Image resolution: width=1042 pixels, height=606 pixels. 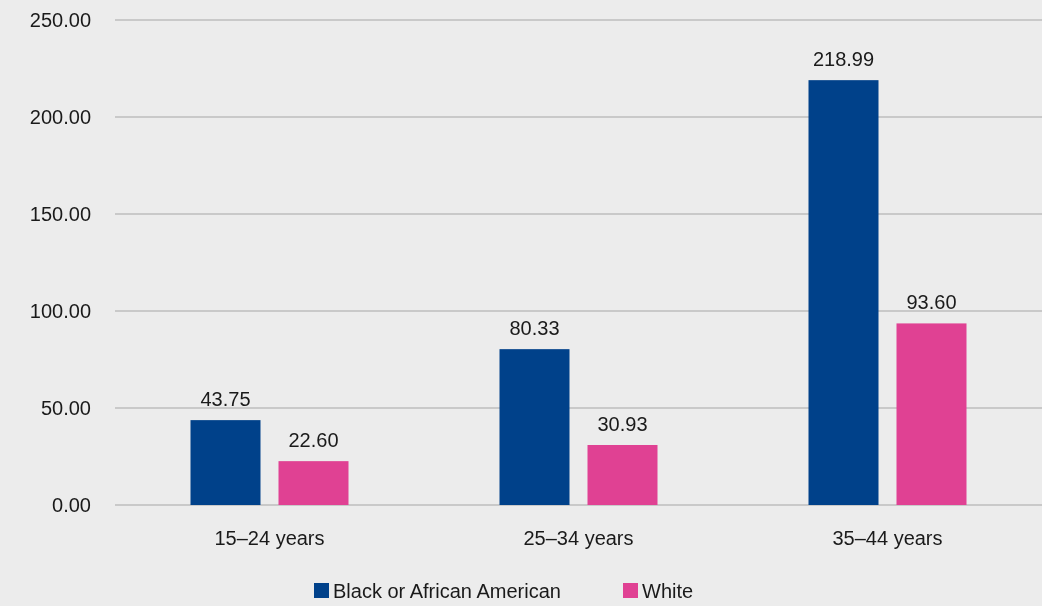 I want to click on y-tick-label: 150.00, so click(x=60, y=214).